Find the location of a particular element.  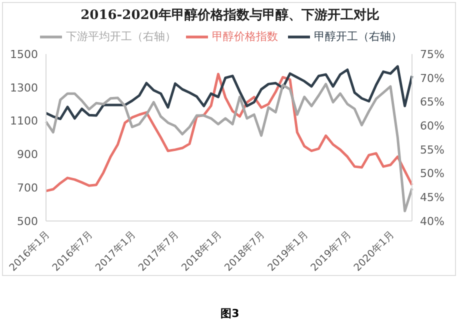

y-tick-label: 1100 is located at coordinates (24, 121).